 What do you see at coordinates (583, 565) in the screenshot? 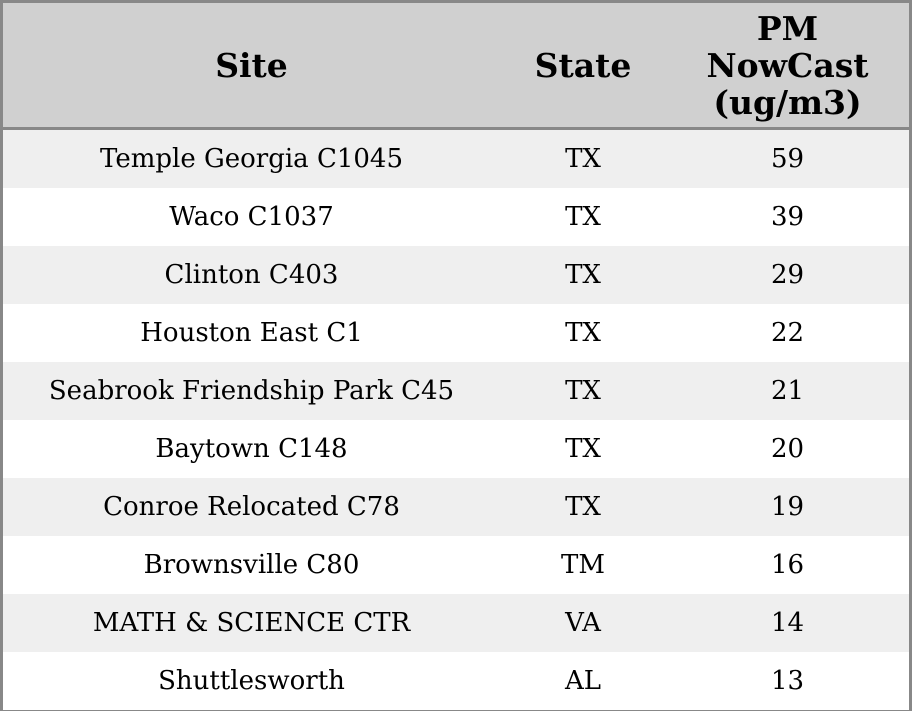
I see `table-cell: TM` at bounding box center [583, 565].